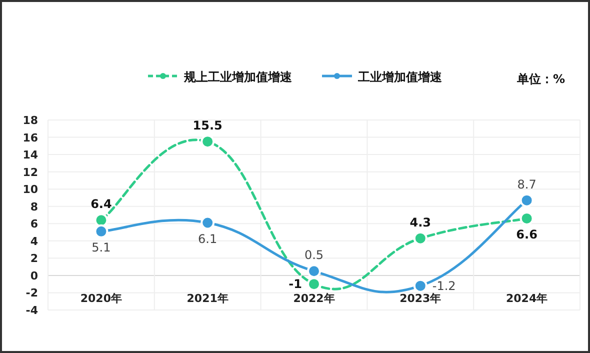 The image size is (590, 353). Describe the element at coordinates (421, 222) in the screenshot. I see `data-label: 4.3` at that location.